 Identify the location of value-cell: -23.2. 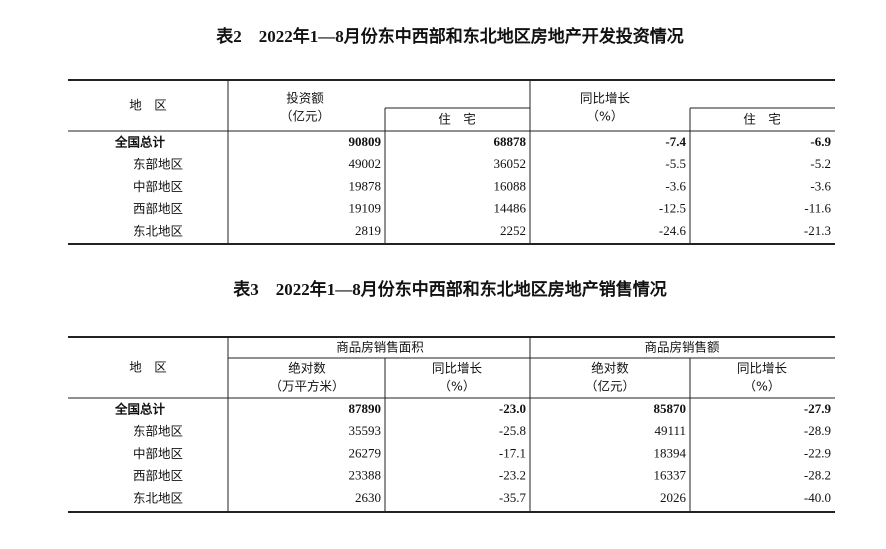
(512, 475).